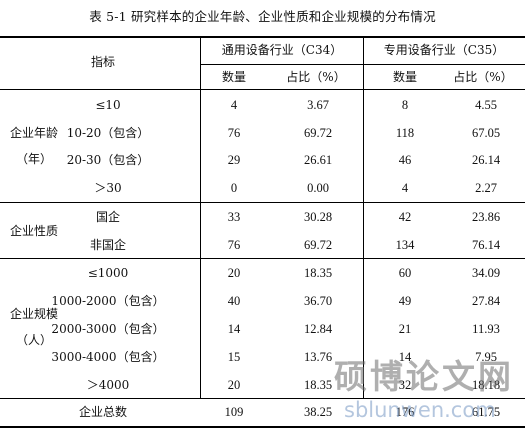 The width and height of the screenshot is (525, 430). I want to click on table-cell-c35-ratio: 27.84, so click(486, 300).